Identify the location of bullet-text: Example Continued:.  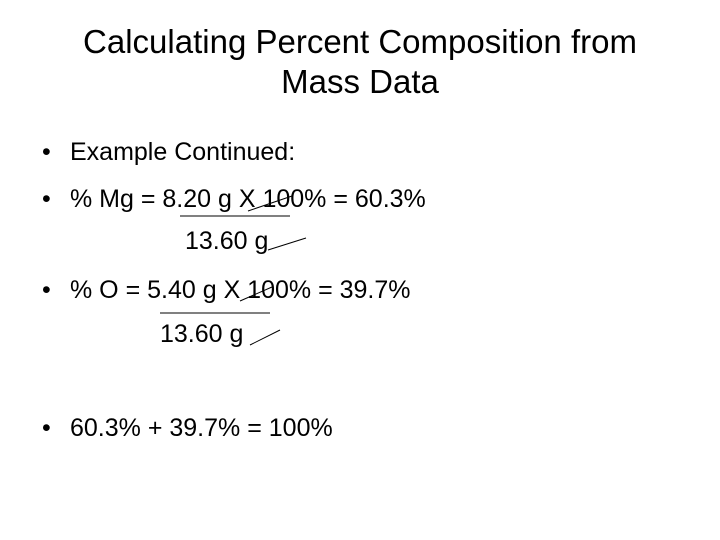
(183, 152).